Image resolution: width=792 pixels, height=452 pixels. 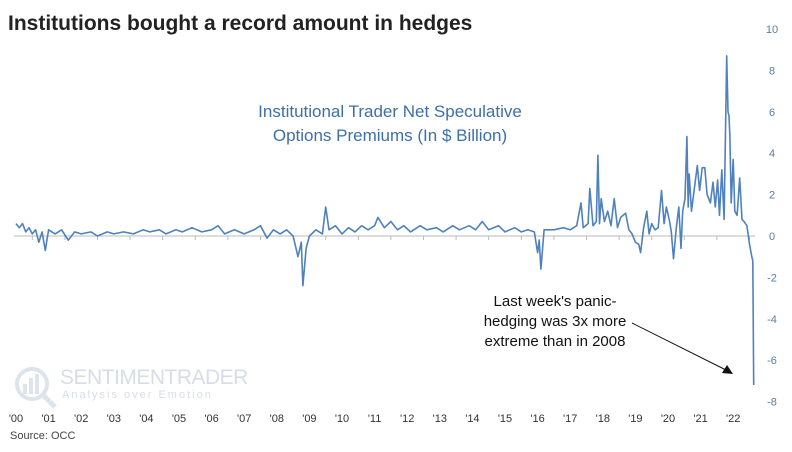 I want to click on annotation-line: extreme than in 2008, so click(x=555, y=341).